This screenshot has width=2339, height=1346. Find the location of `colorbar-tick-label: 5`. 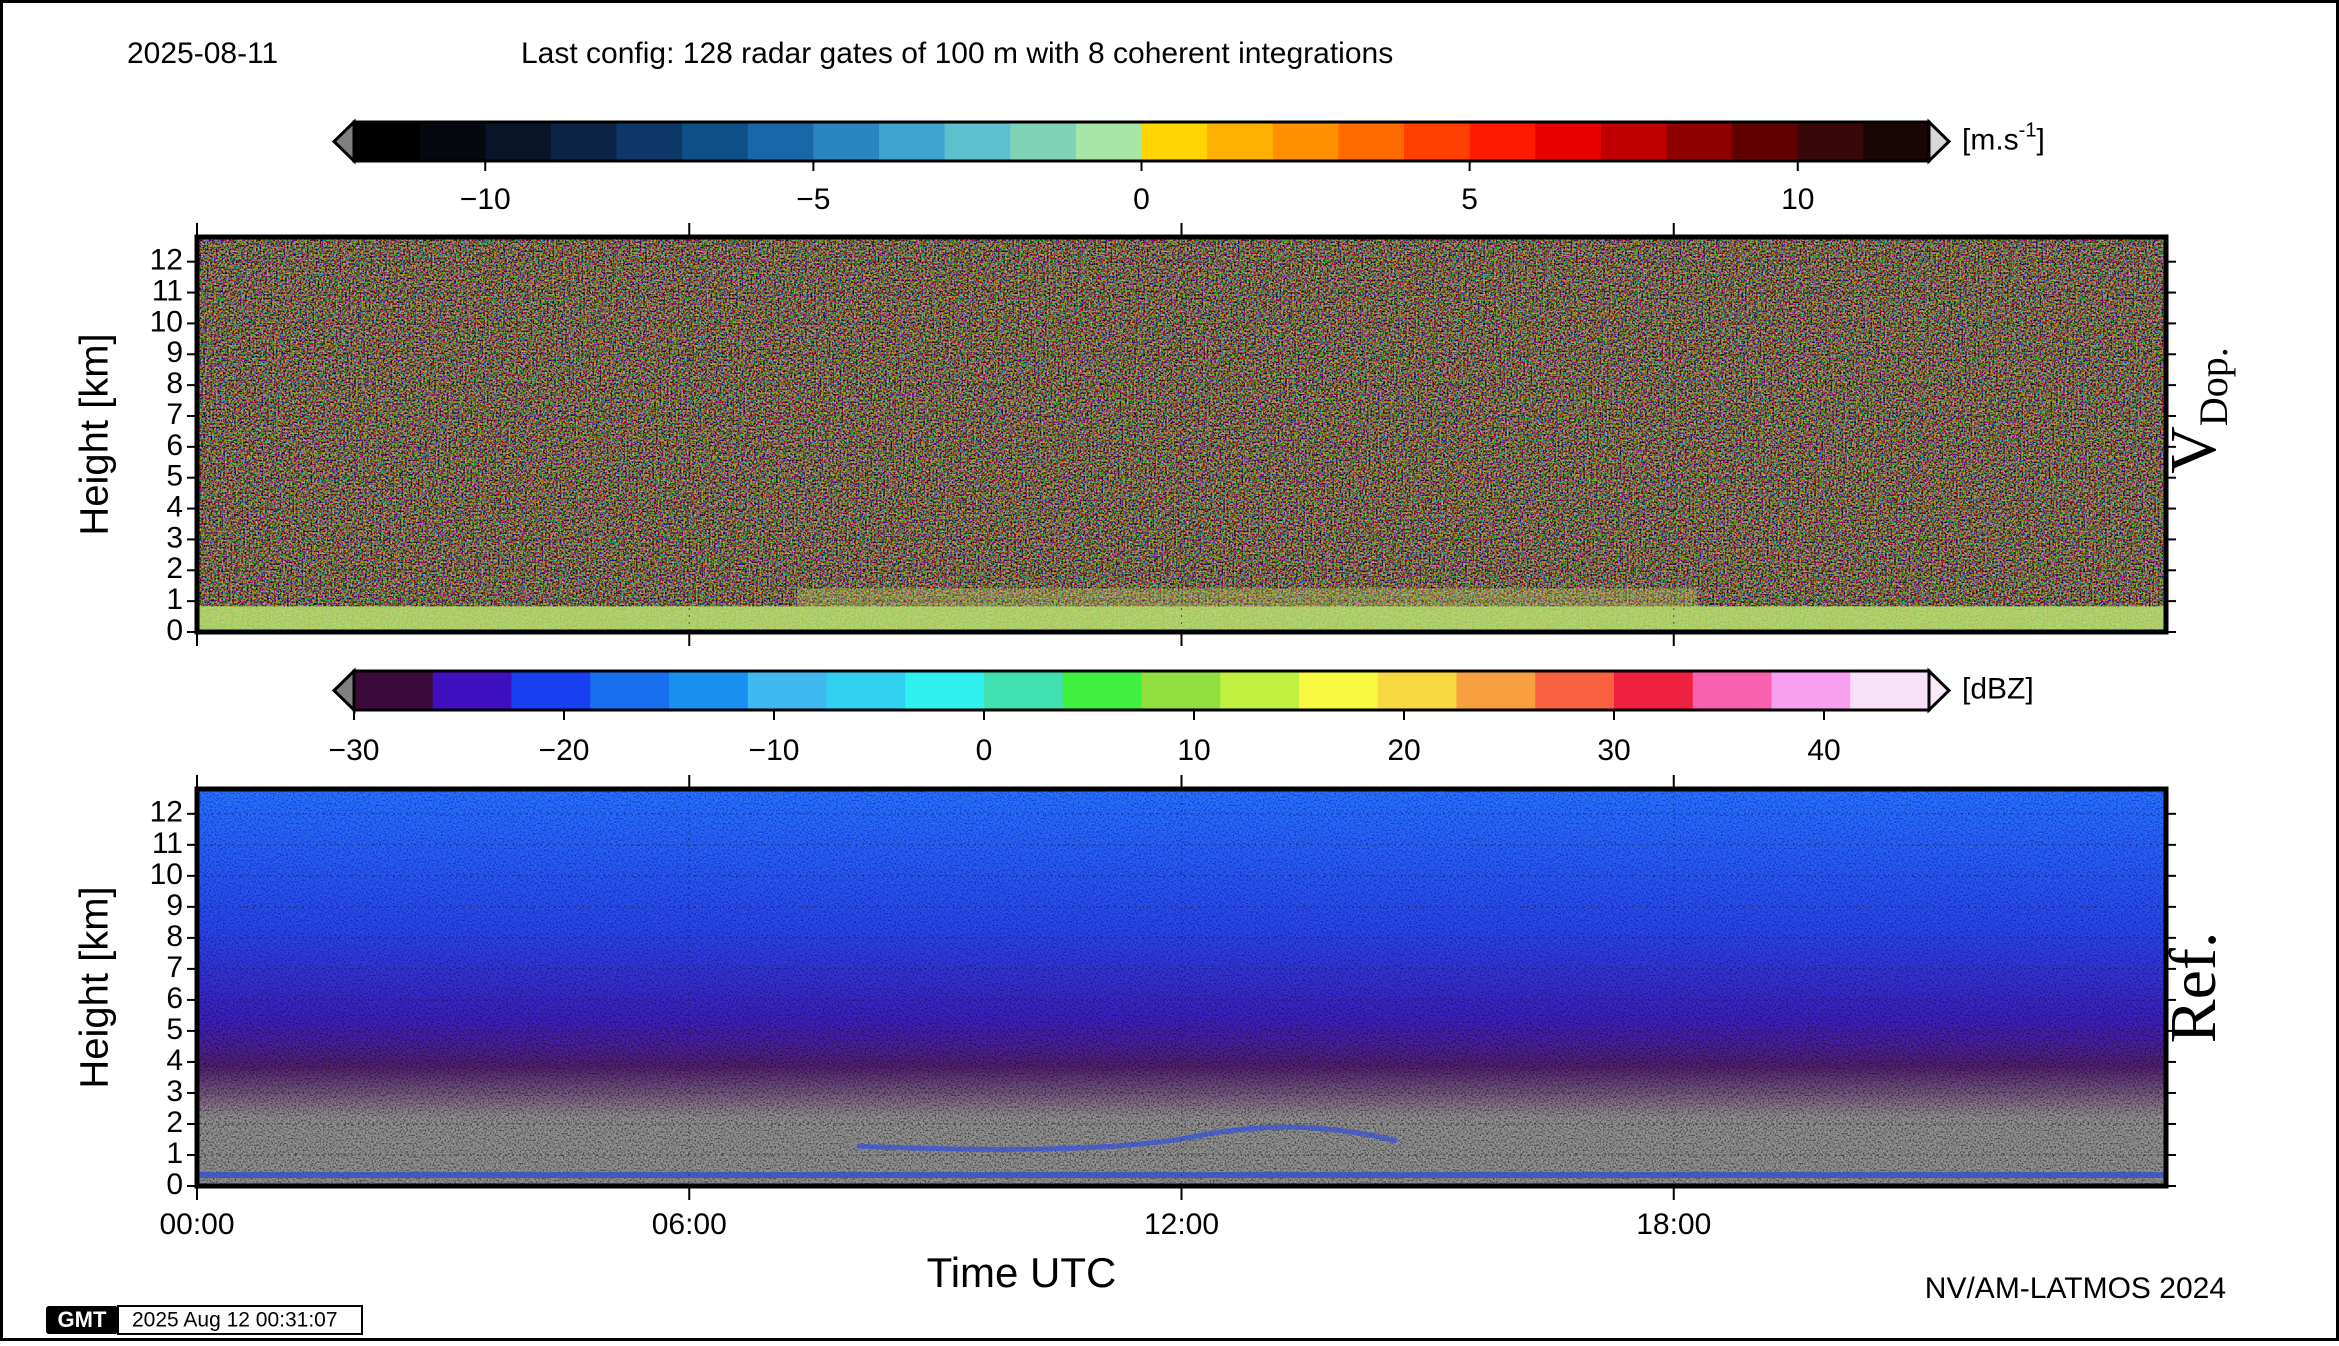

colorbar-tick-label: 5 is located at coordinates (1469, 199).